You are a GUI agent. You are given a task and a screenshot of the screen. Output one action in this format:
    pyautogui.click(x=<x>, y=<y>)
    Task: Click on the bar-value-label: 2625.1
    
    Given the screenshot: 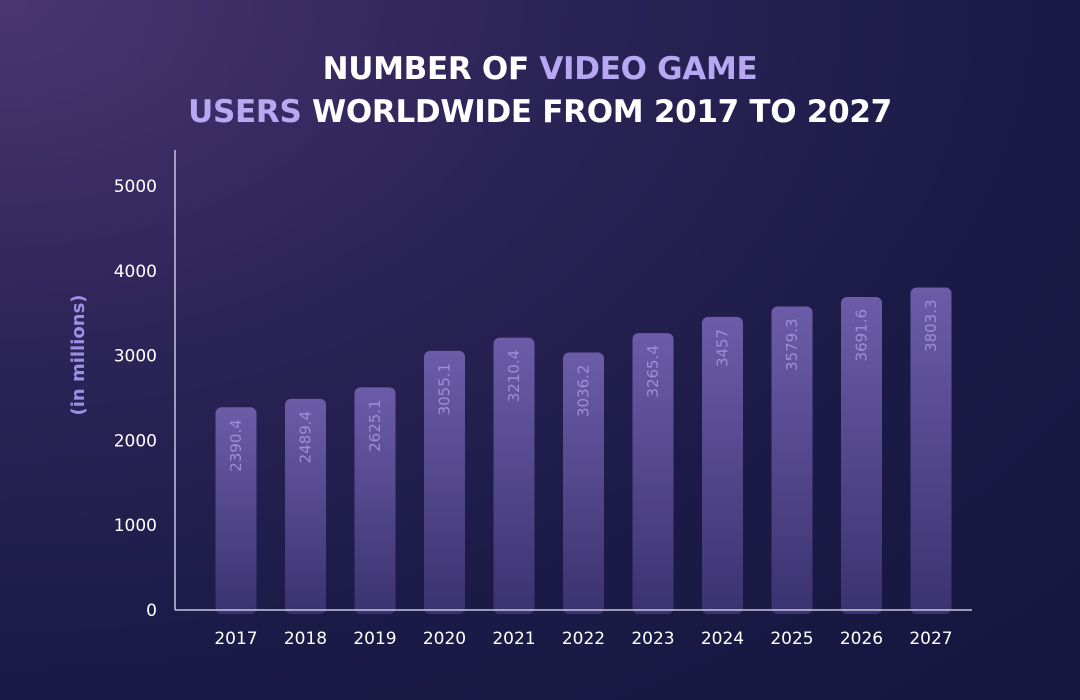 What is the action you would take?
    pyautogui.click(x=375, y=425)
    